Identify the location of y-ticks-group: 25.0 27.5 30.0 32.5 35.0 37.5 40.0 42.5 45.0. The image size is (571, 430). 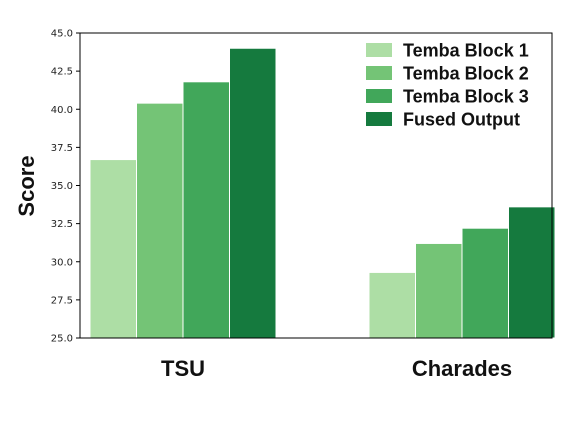
(65, 187).